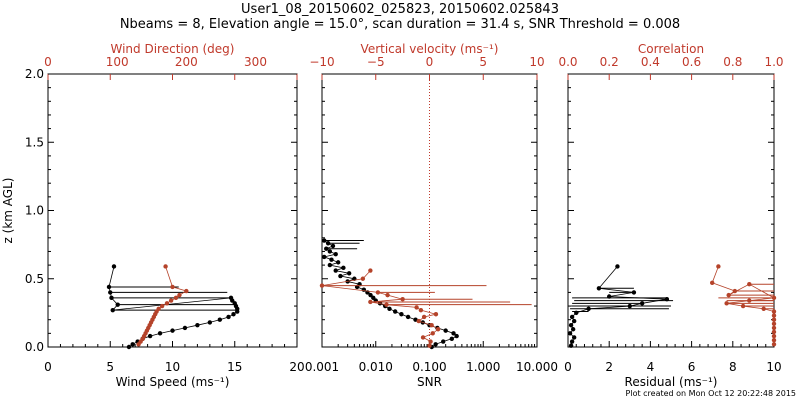  What do you see at coordinates (173, 307) in the screenshot?
I see `series-line` at bounding box center [173, 307].